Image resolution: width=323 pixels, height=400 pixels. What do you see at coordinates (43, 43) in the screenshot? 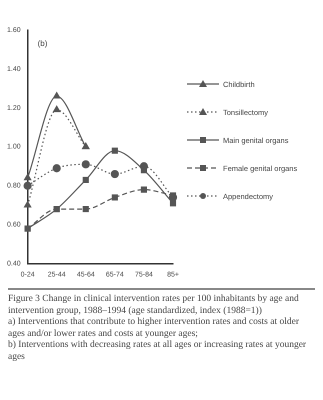
I see `annotation: (b)` at bounding box center [43, 43].